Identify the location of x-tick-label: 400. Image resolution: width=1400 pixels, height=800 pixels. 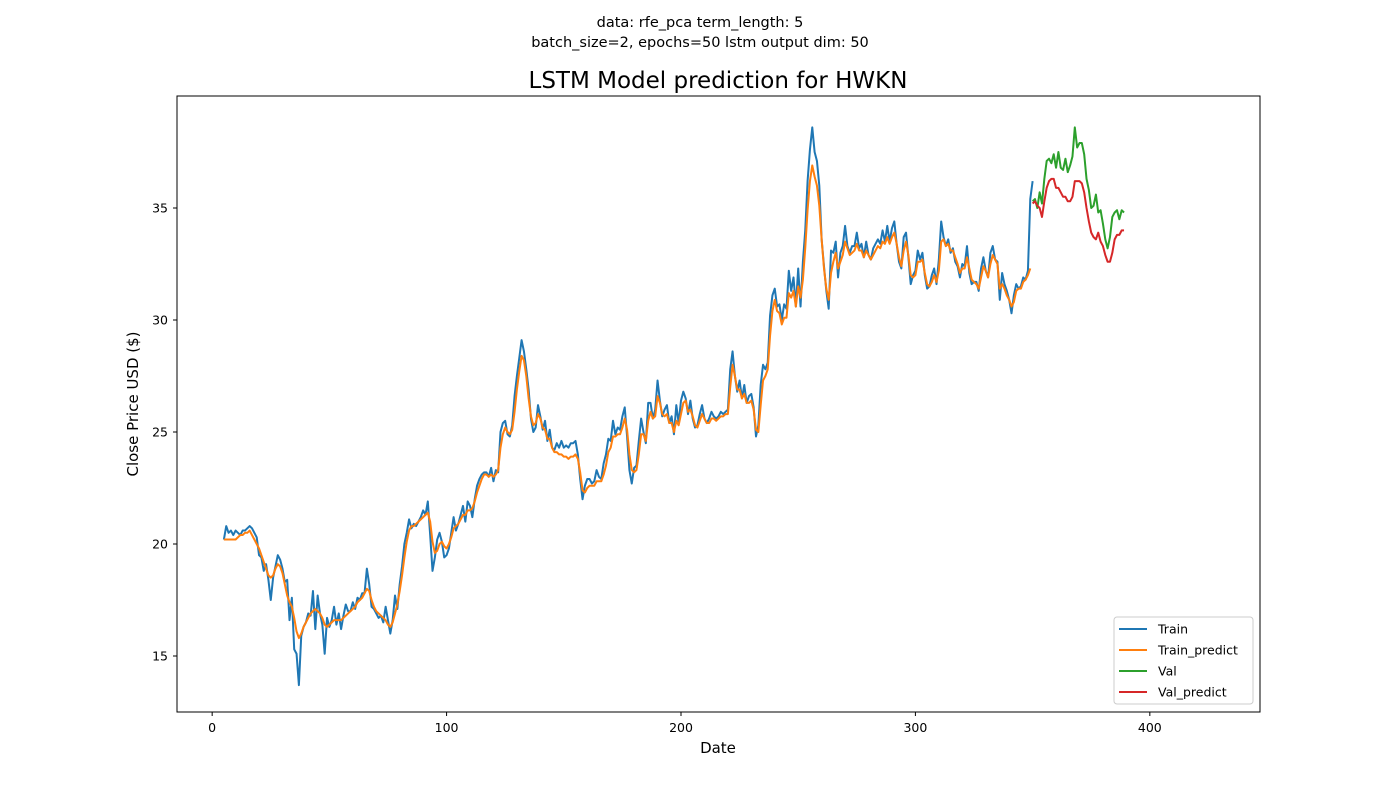
(1150, 727).